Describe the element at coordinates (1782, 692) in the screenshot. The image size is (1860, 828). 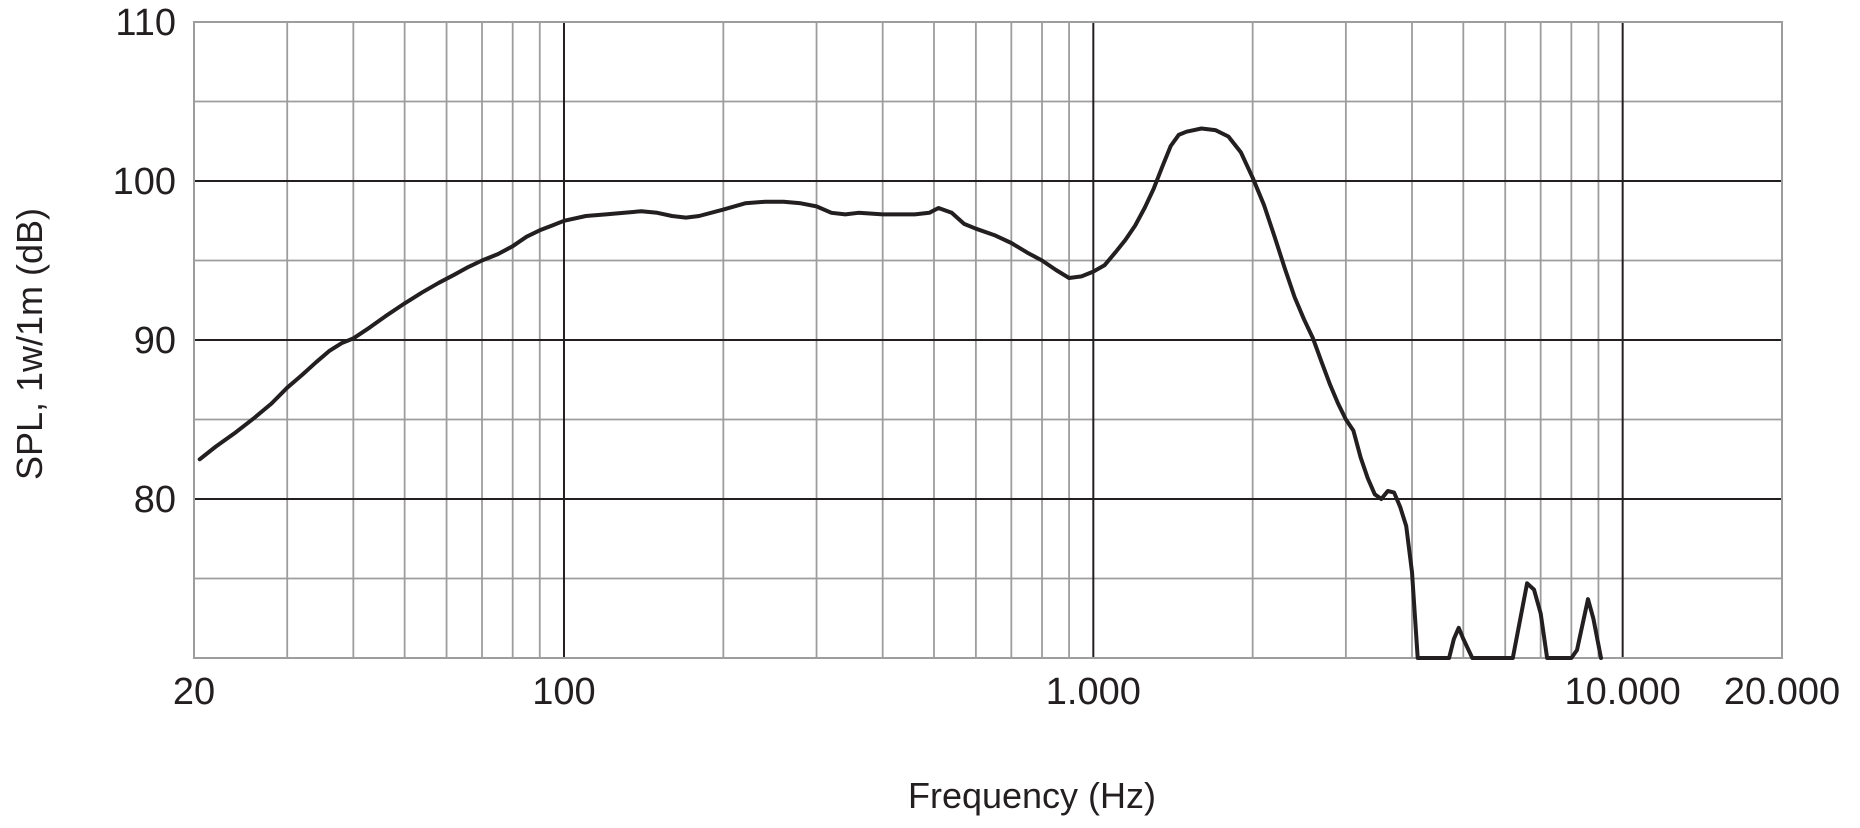
I see `x-tick-label: 20.000` at that location.